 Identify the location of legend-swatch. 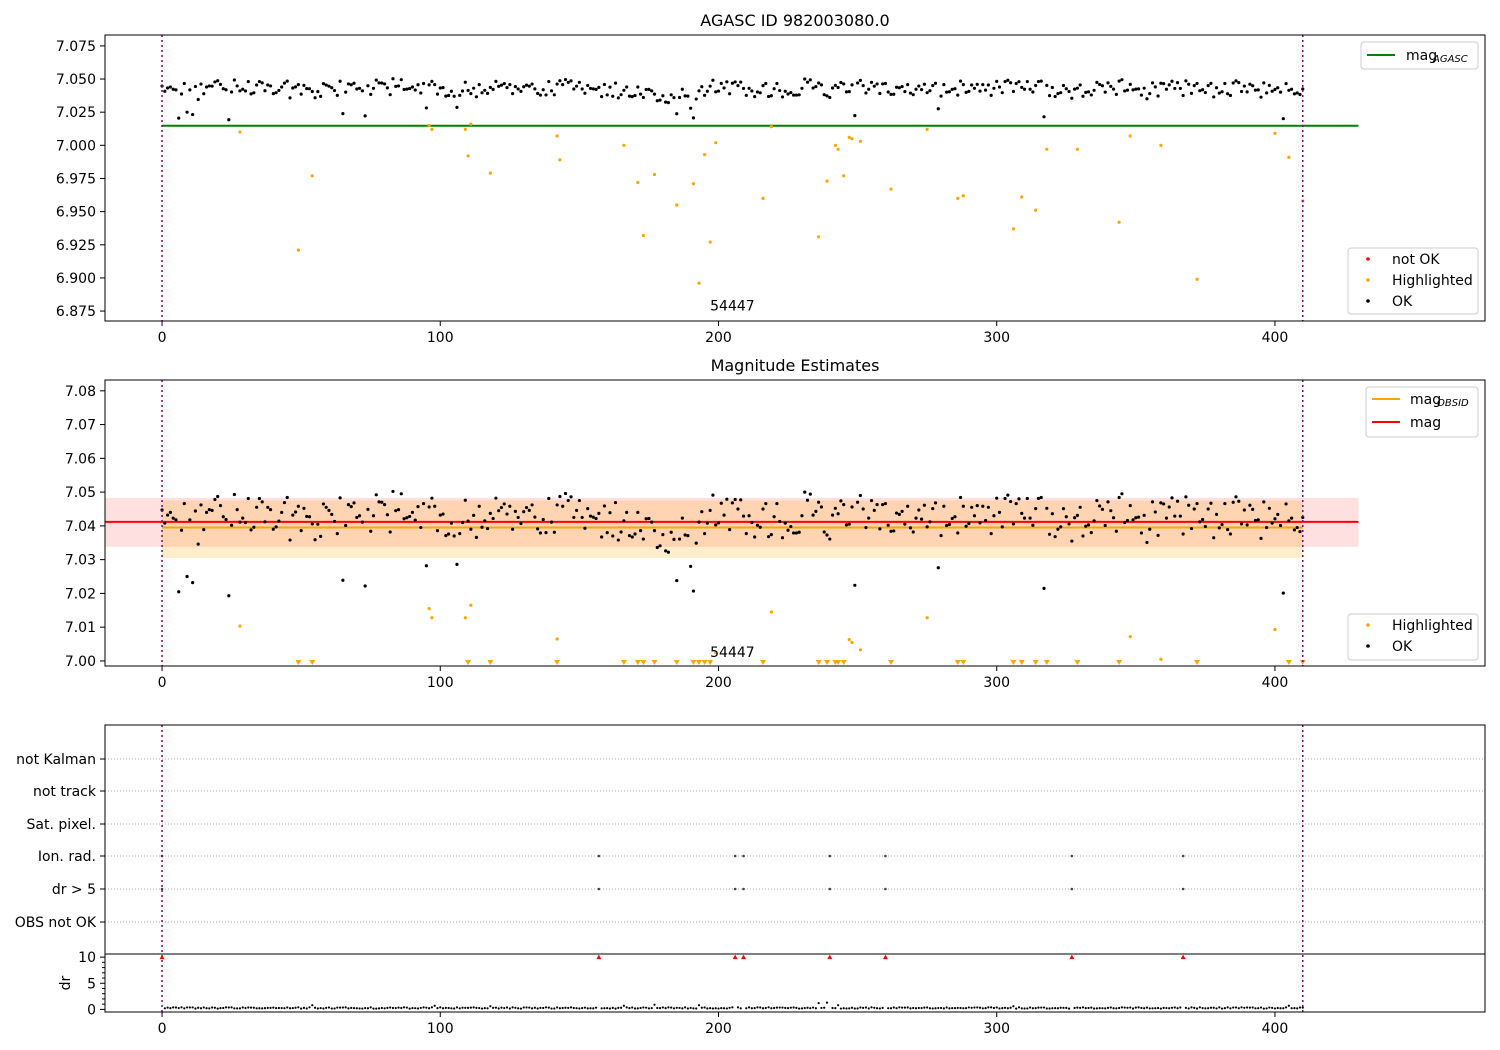
(1368, 625).